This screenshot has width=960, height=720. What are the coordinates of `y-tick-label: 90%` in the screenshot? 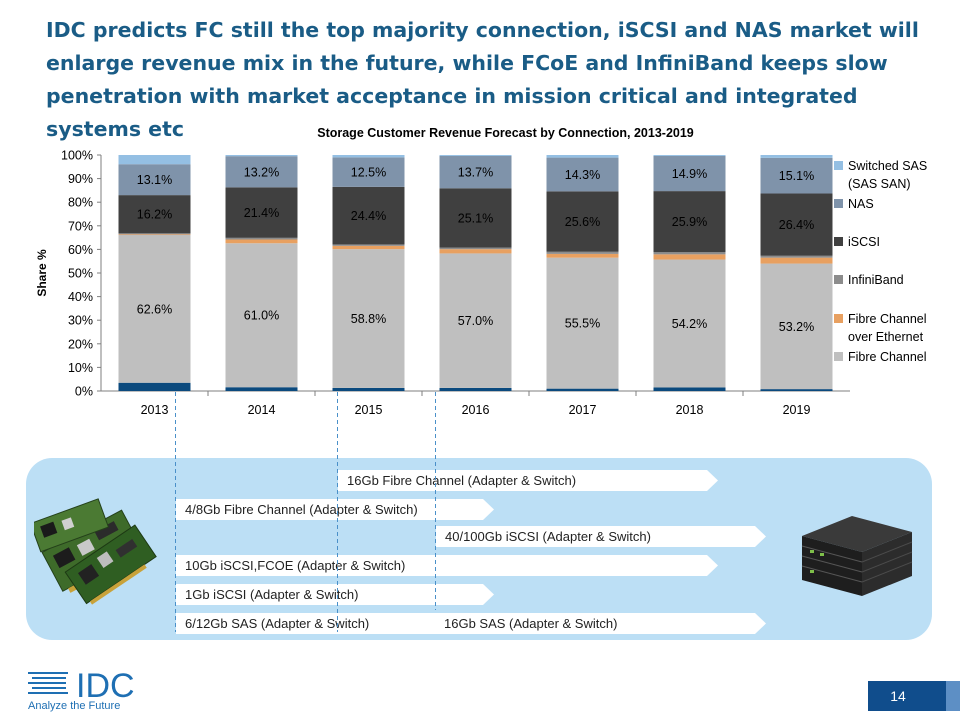 It's located at (80, 179).